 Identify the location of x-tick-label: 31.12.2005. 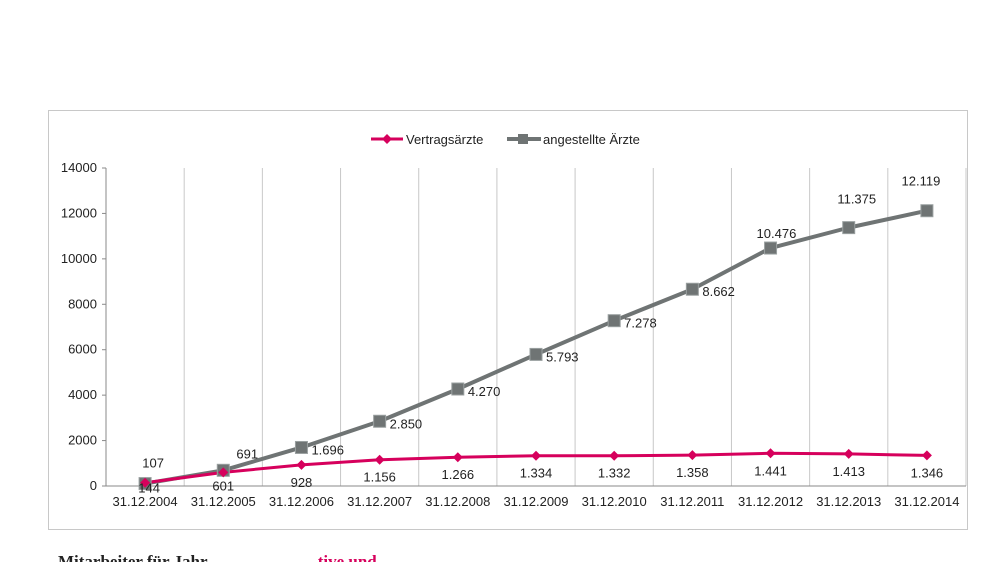
(223, 501).